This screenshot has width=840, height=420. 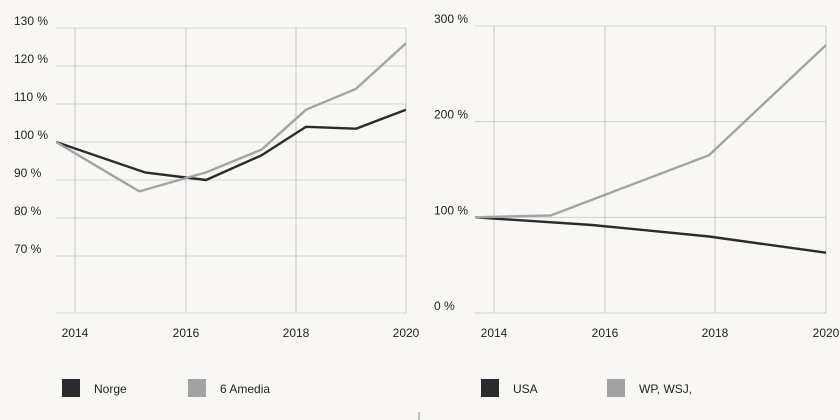 I want to click on y-tick-label: 120 %, so click(x=31, y=59).